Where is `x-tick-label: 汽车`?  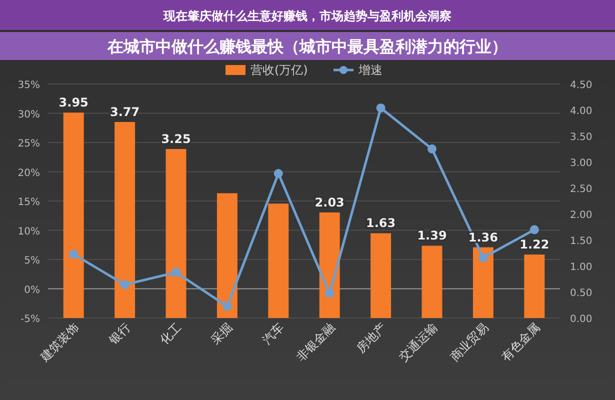
x-tick-label: 汽车 is located at coordinates (273, 334).